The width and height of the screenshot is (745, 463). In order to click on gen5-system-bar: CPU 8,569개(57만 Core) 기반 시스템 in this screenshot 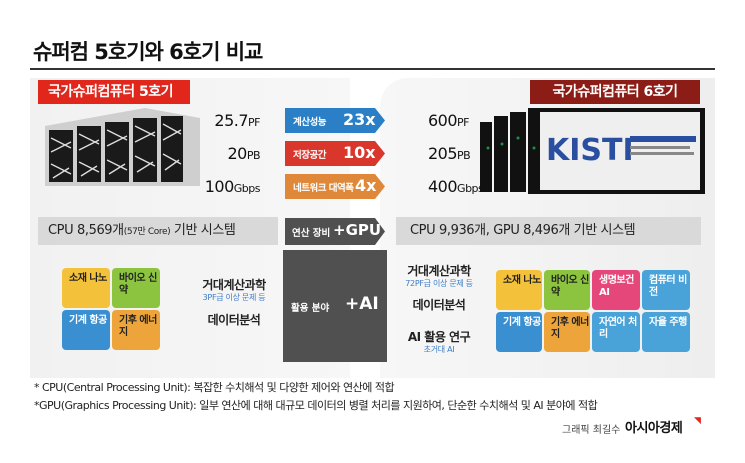, I will do `click(158, 231)`.